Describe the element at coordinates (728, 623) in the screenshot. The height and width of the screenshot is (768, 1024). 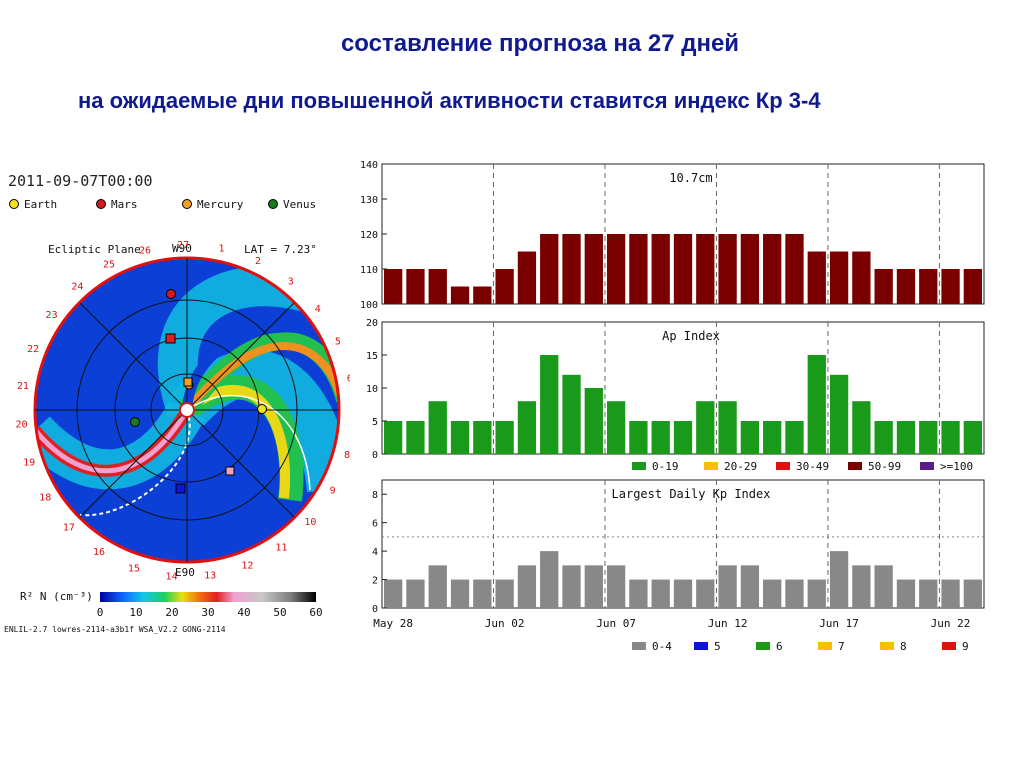
I see `x-tick-label: Jun 12` at that location.